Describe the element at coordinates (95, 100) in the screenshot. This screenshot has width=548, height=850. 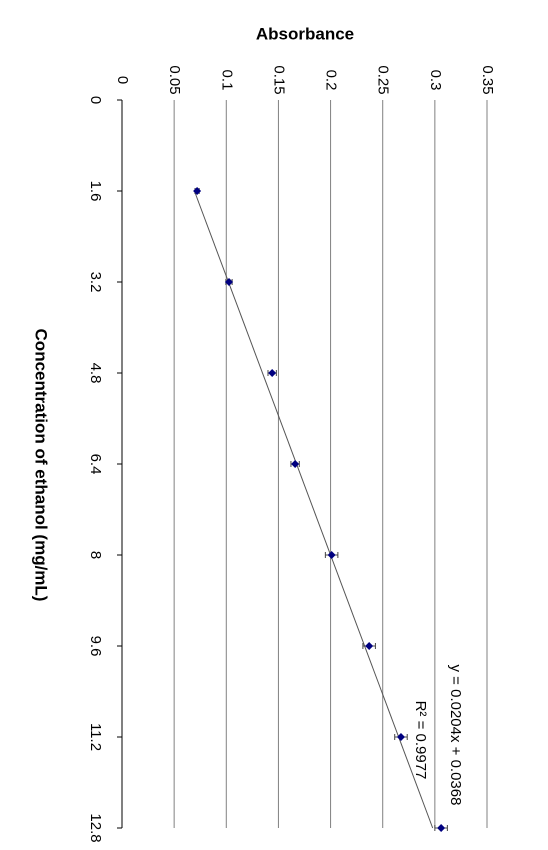
I see `x-tick-label: 0` at that location.